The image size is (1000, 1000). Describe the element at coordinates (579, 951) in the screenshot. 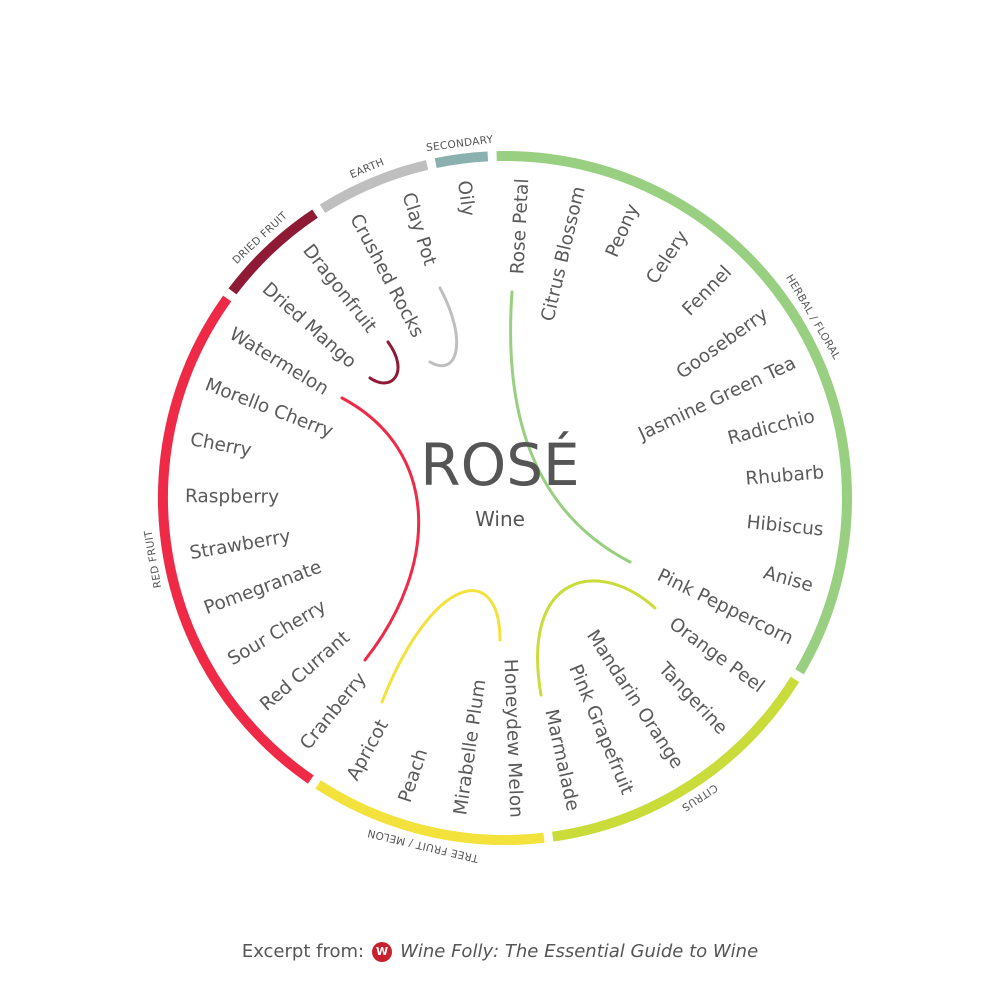

I see `book-title: Wine Folly: The Essential Guide to Wine` at that location.